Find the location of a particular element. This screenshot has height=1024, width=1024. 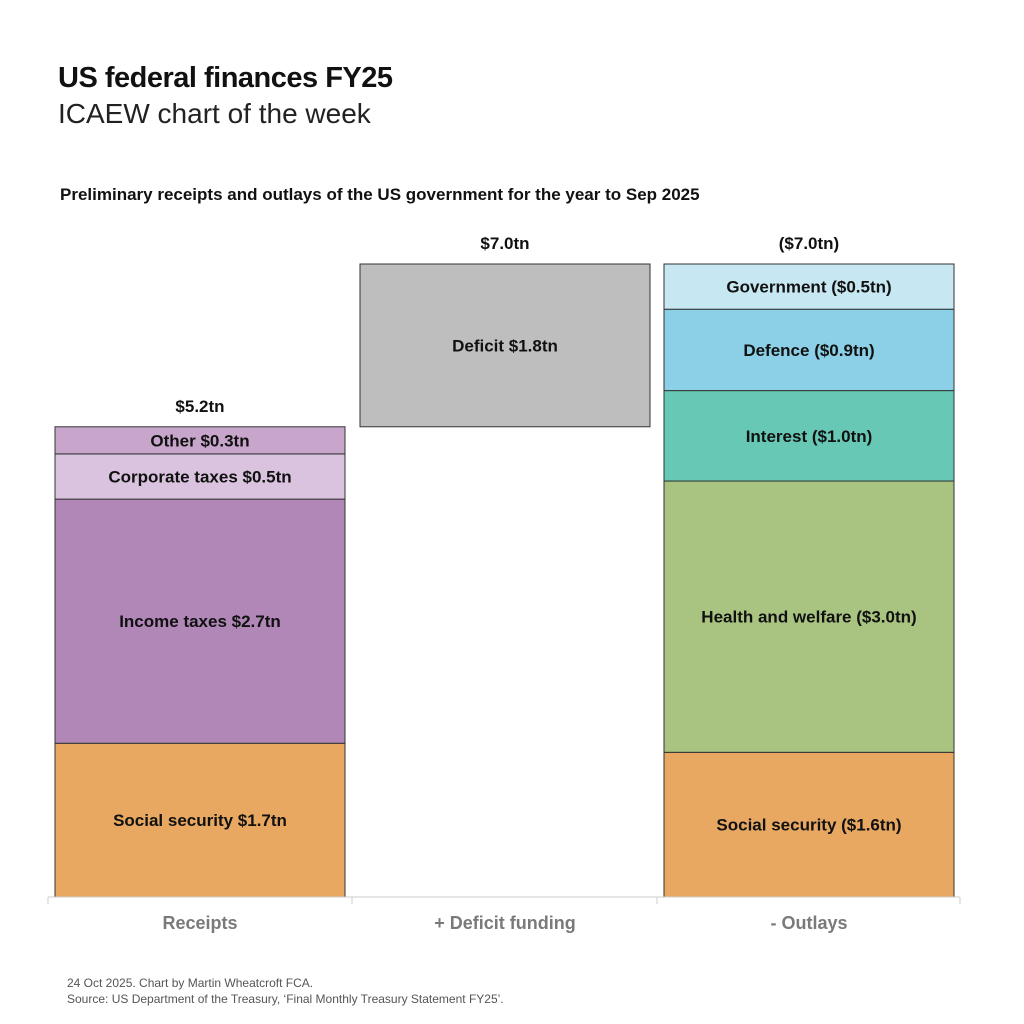

segment-label: Defence ($0.9tn) is located at coordinates (808, 350).